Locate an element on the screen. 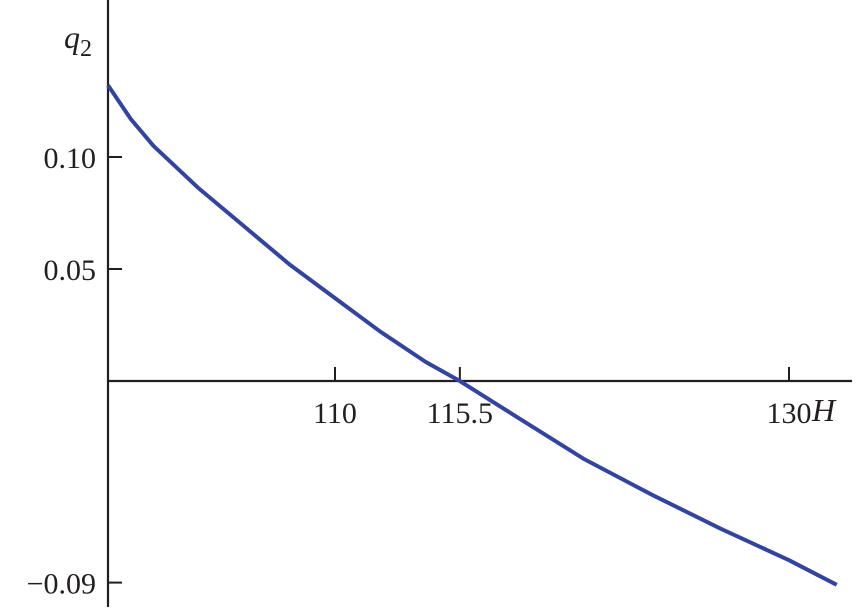  x-tick-label: 130 is located at coordinates (789, 413).